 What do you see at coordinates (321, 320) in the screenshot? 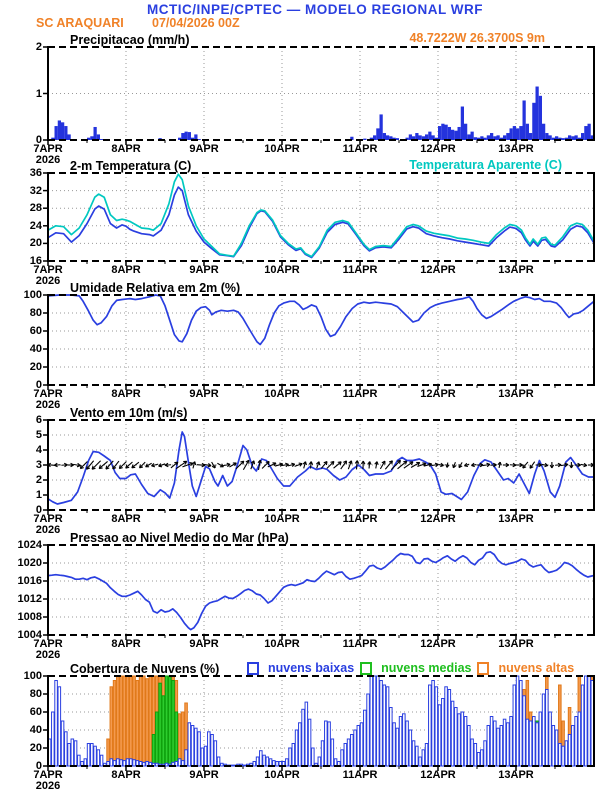
I see `umidade_relativa-line` at bounding box center [321, 320].